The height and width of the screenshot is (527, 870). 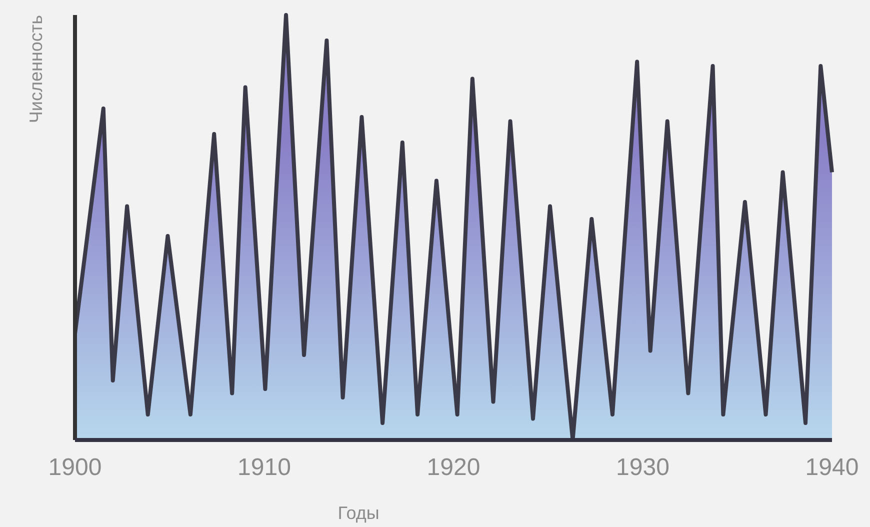 I want to click on x-tick-label: 1930, so click(x=643, y=467).